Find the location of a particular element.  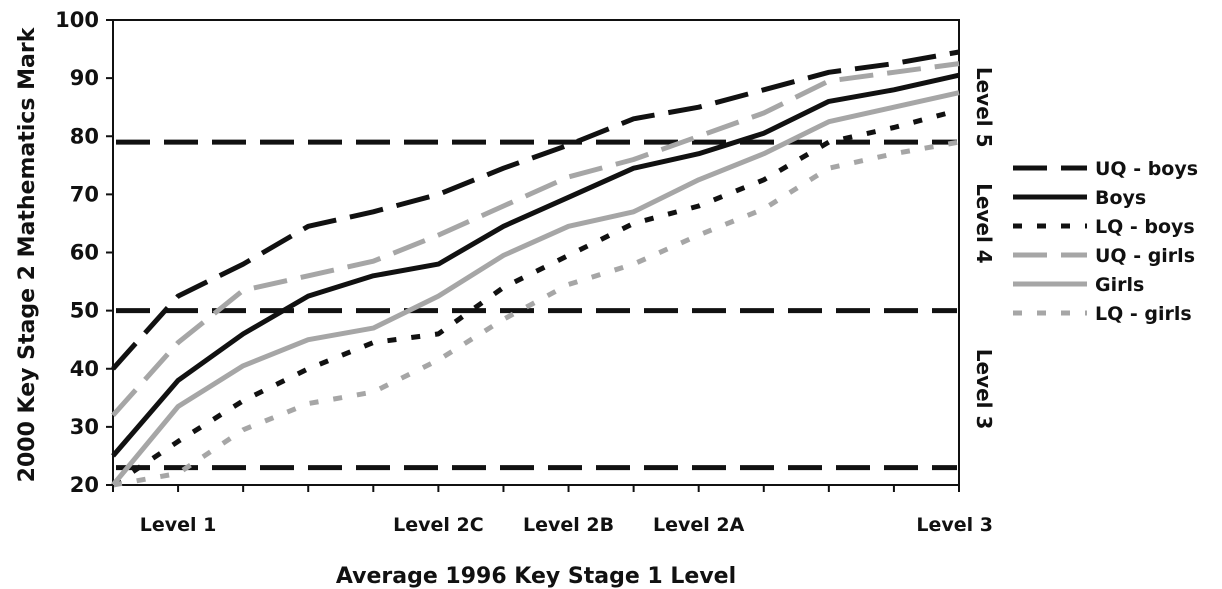

y-tick-label: 80 is located at coordinates (84, 136).